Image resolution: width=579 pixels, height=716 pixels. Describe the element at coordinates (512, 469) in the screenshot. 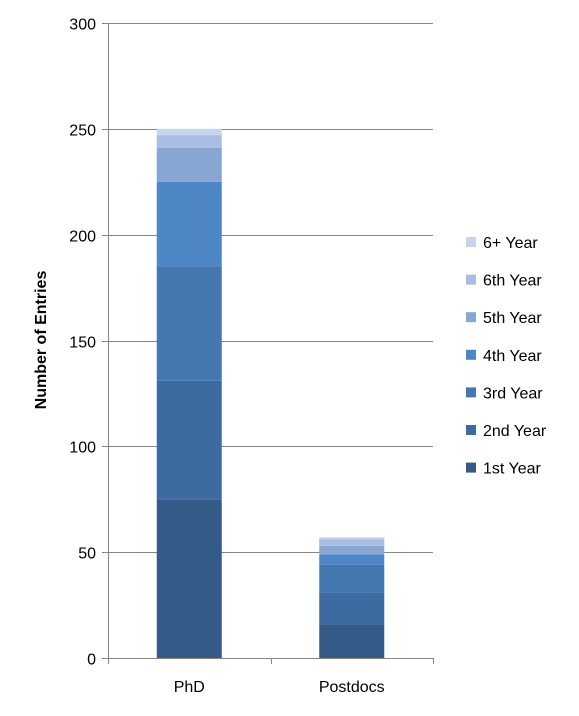

I see `legend-label: 1st Year` at that location.